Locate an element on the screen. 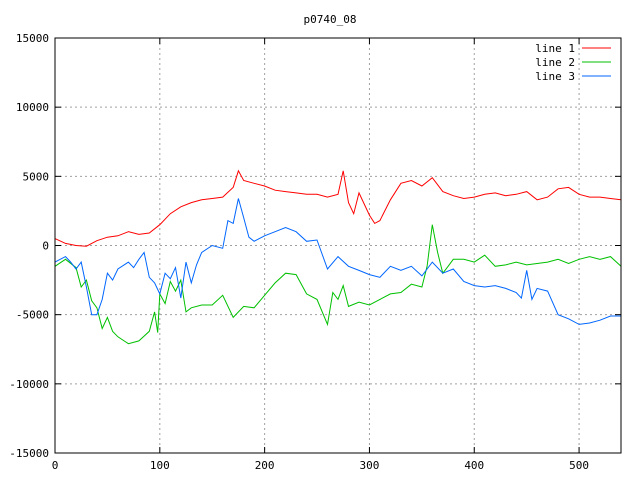 The width and height of the screenshot is (640, 480). chart-title: p0740_08 is located at coordinates (330, 19).